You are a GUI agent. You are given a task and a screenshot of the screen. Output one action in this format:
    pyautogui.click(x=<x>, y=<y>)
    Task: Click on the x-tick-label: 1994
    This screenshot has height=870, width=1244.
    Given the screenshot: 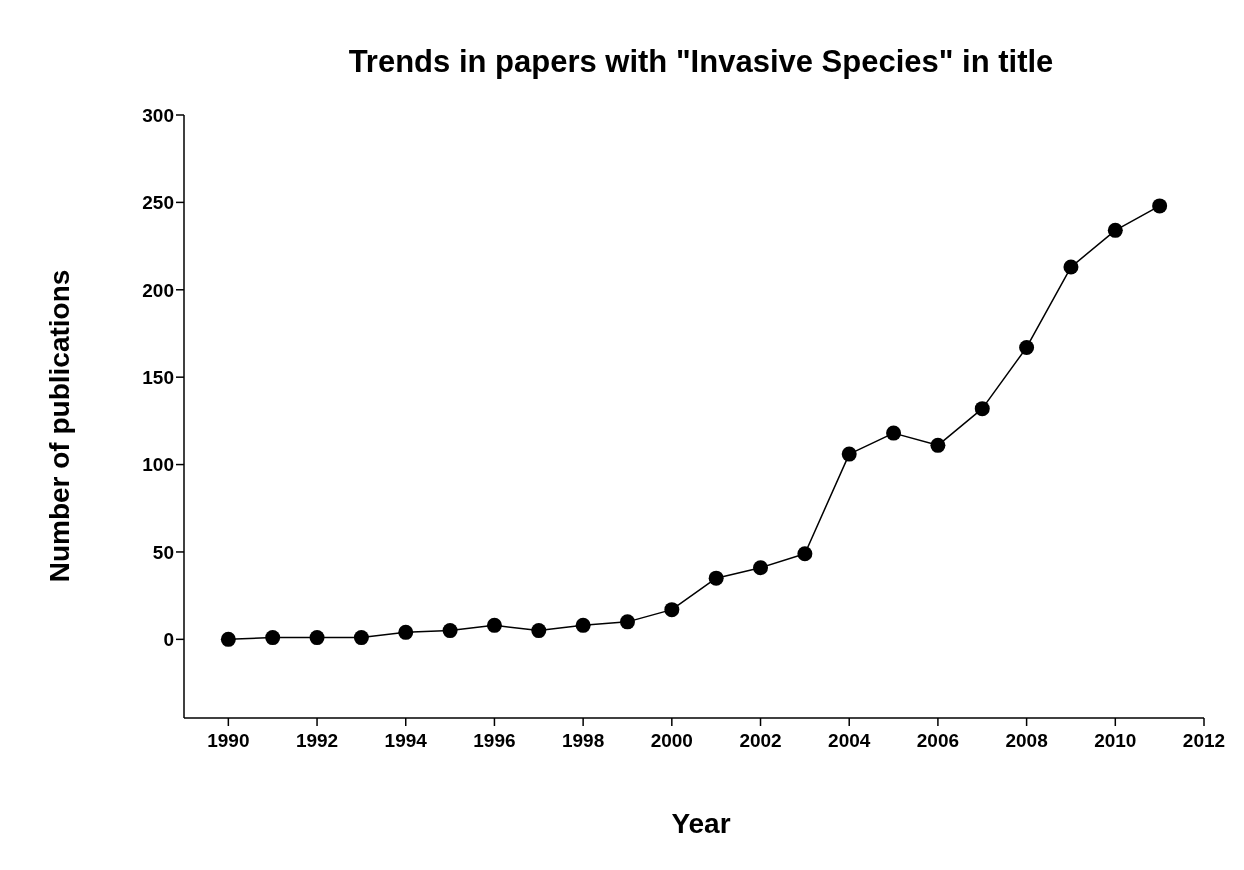 What is the action you would take?
    pyautogui.click(x=406, y=741)
    